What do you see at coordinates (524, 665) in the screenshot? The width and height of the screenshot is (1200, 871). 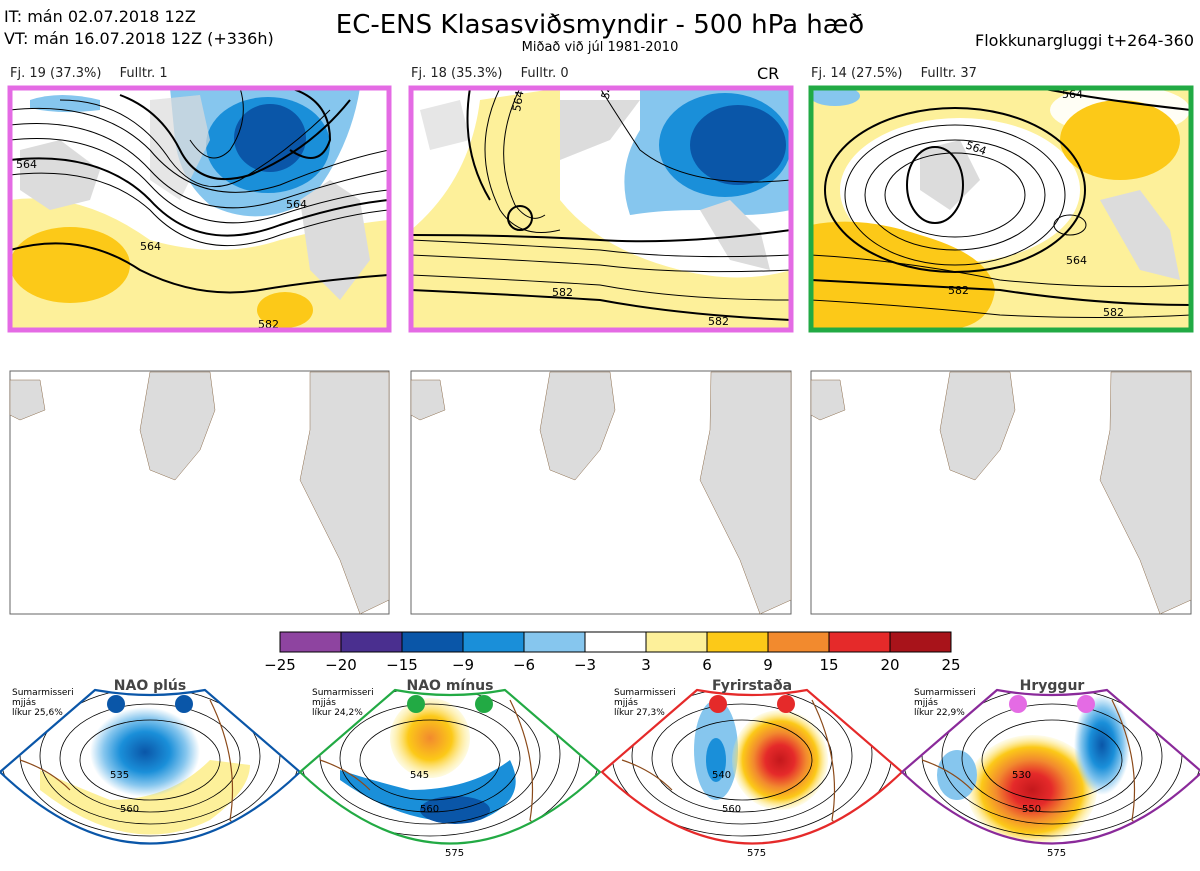 I see `colorbar-tick-label: −6` at bounding box center [524, 665].